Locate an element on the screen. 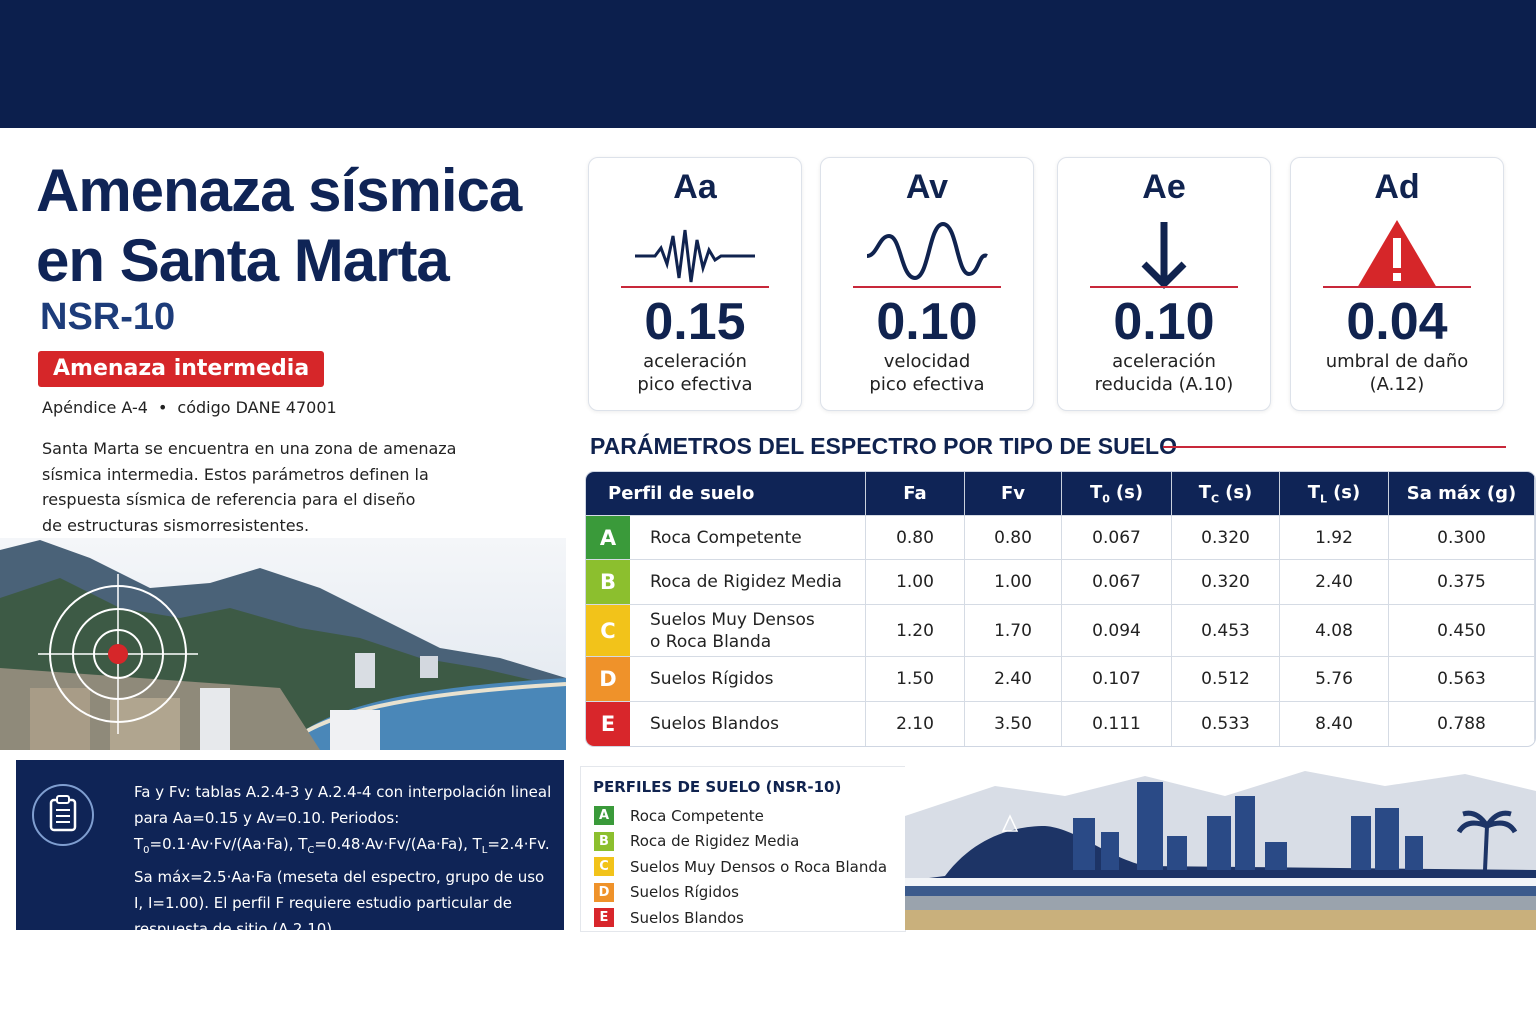 The image size is (1536, 1024). description-line: umbral de daño is located at coordinates (1397, 361).